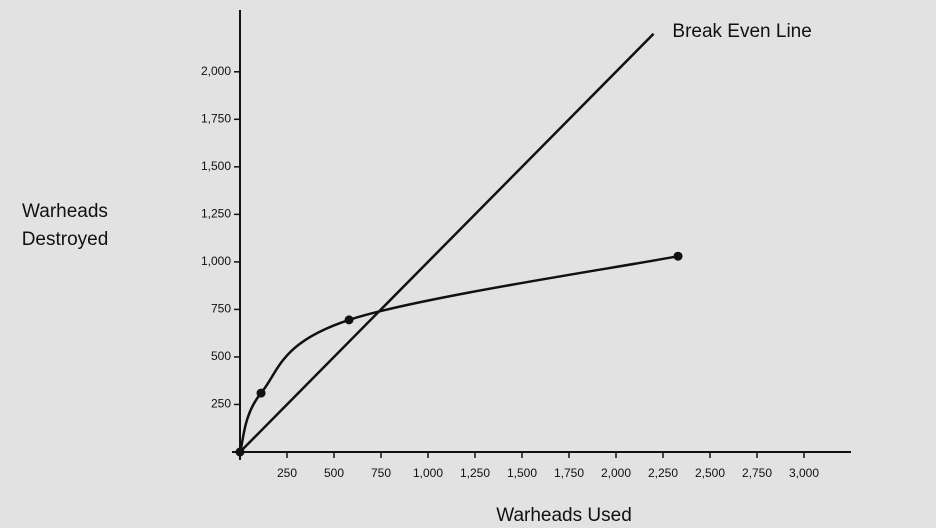  I want to click on x-tick-label: 2,250, so click(663, 473).